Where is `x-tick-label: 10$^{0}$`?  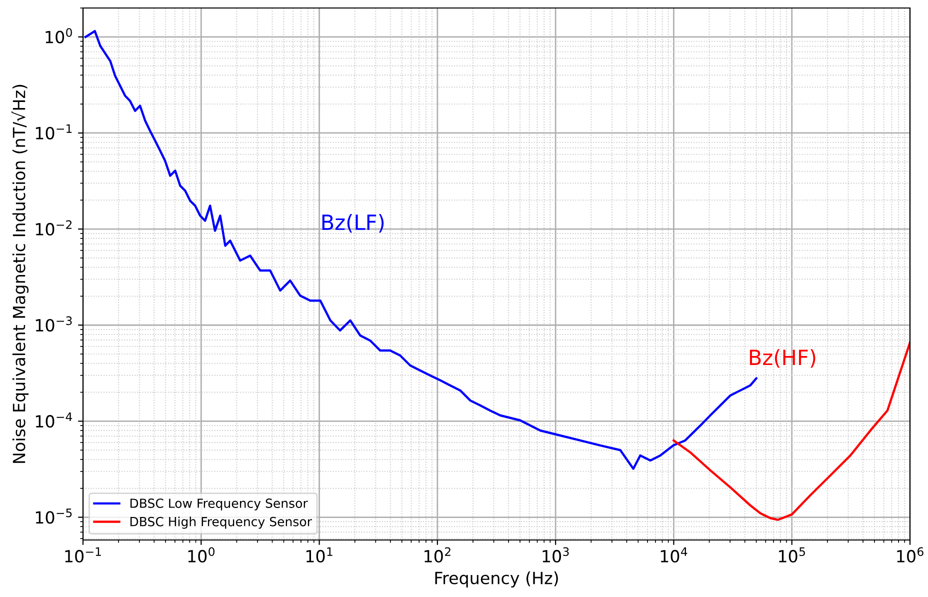
x-tick-label: 10$^{0}$ is located at coordinates (201, 554).